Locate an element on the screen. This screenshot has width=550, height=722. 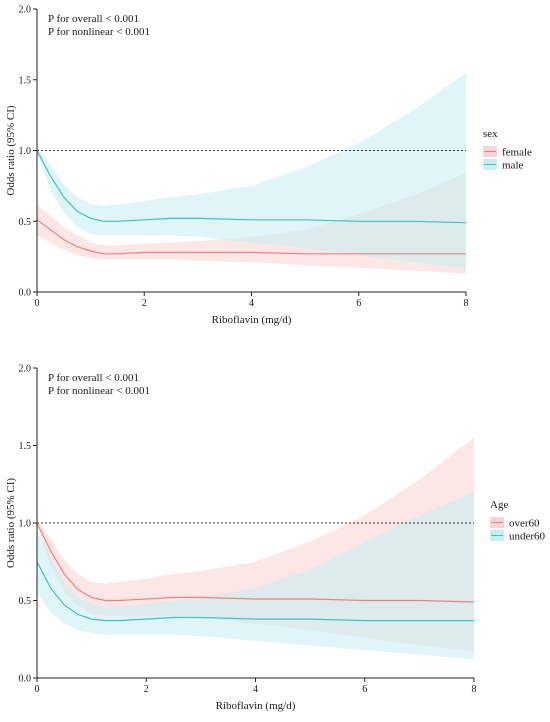
legend-title: sex is located at coordinates (490, 134).